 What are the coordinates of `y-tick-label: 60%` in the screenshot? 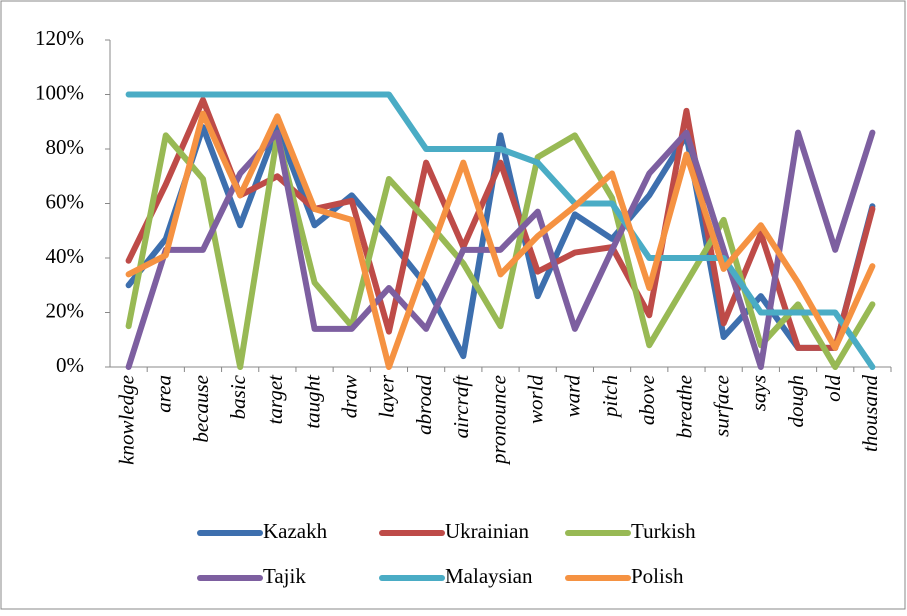 It's located at (65, 201).